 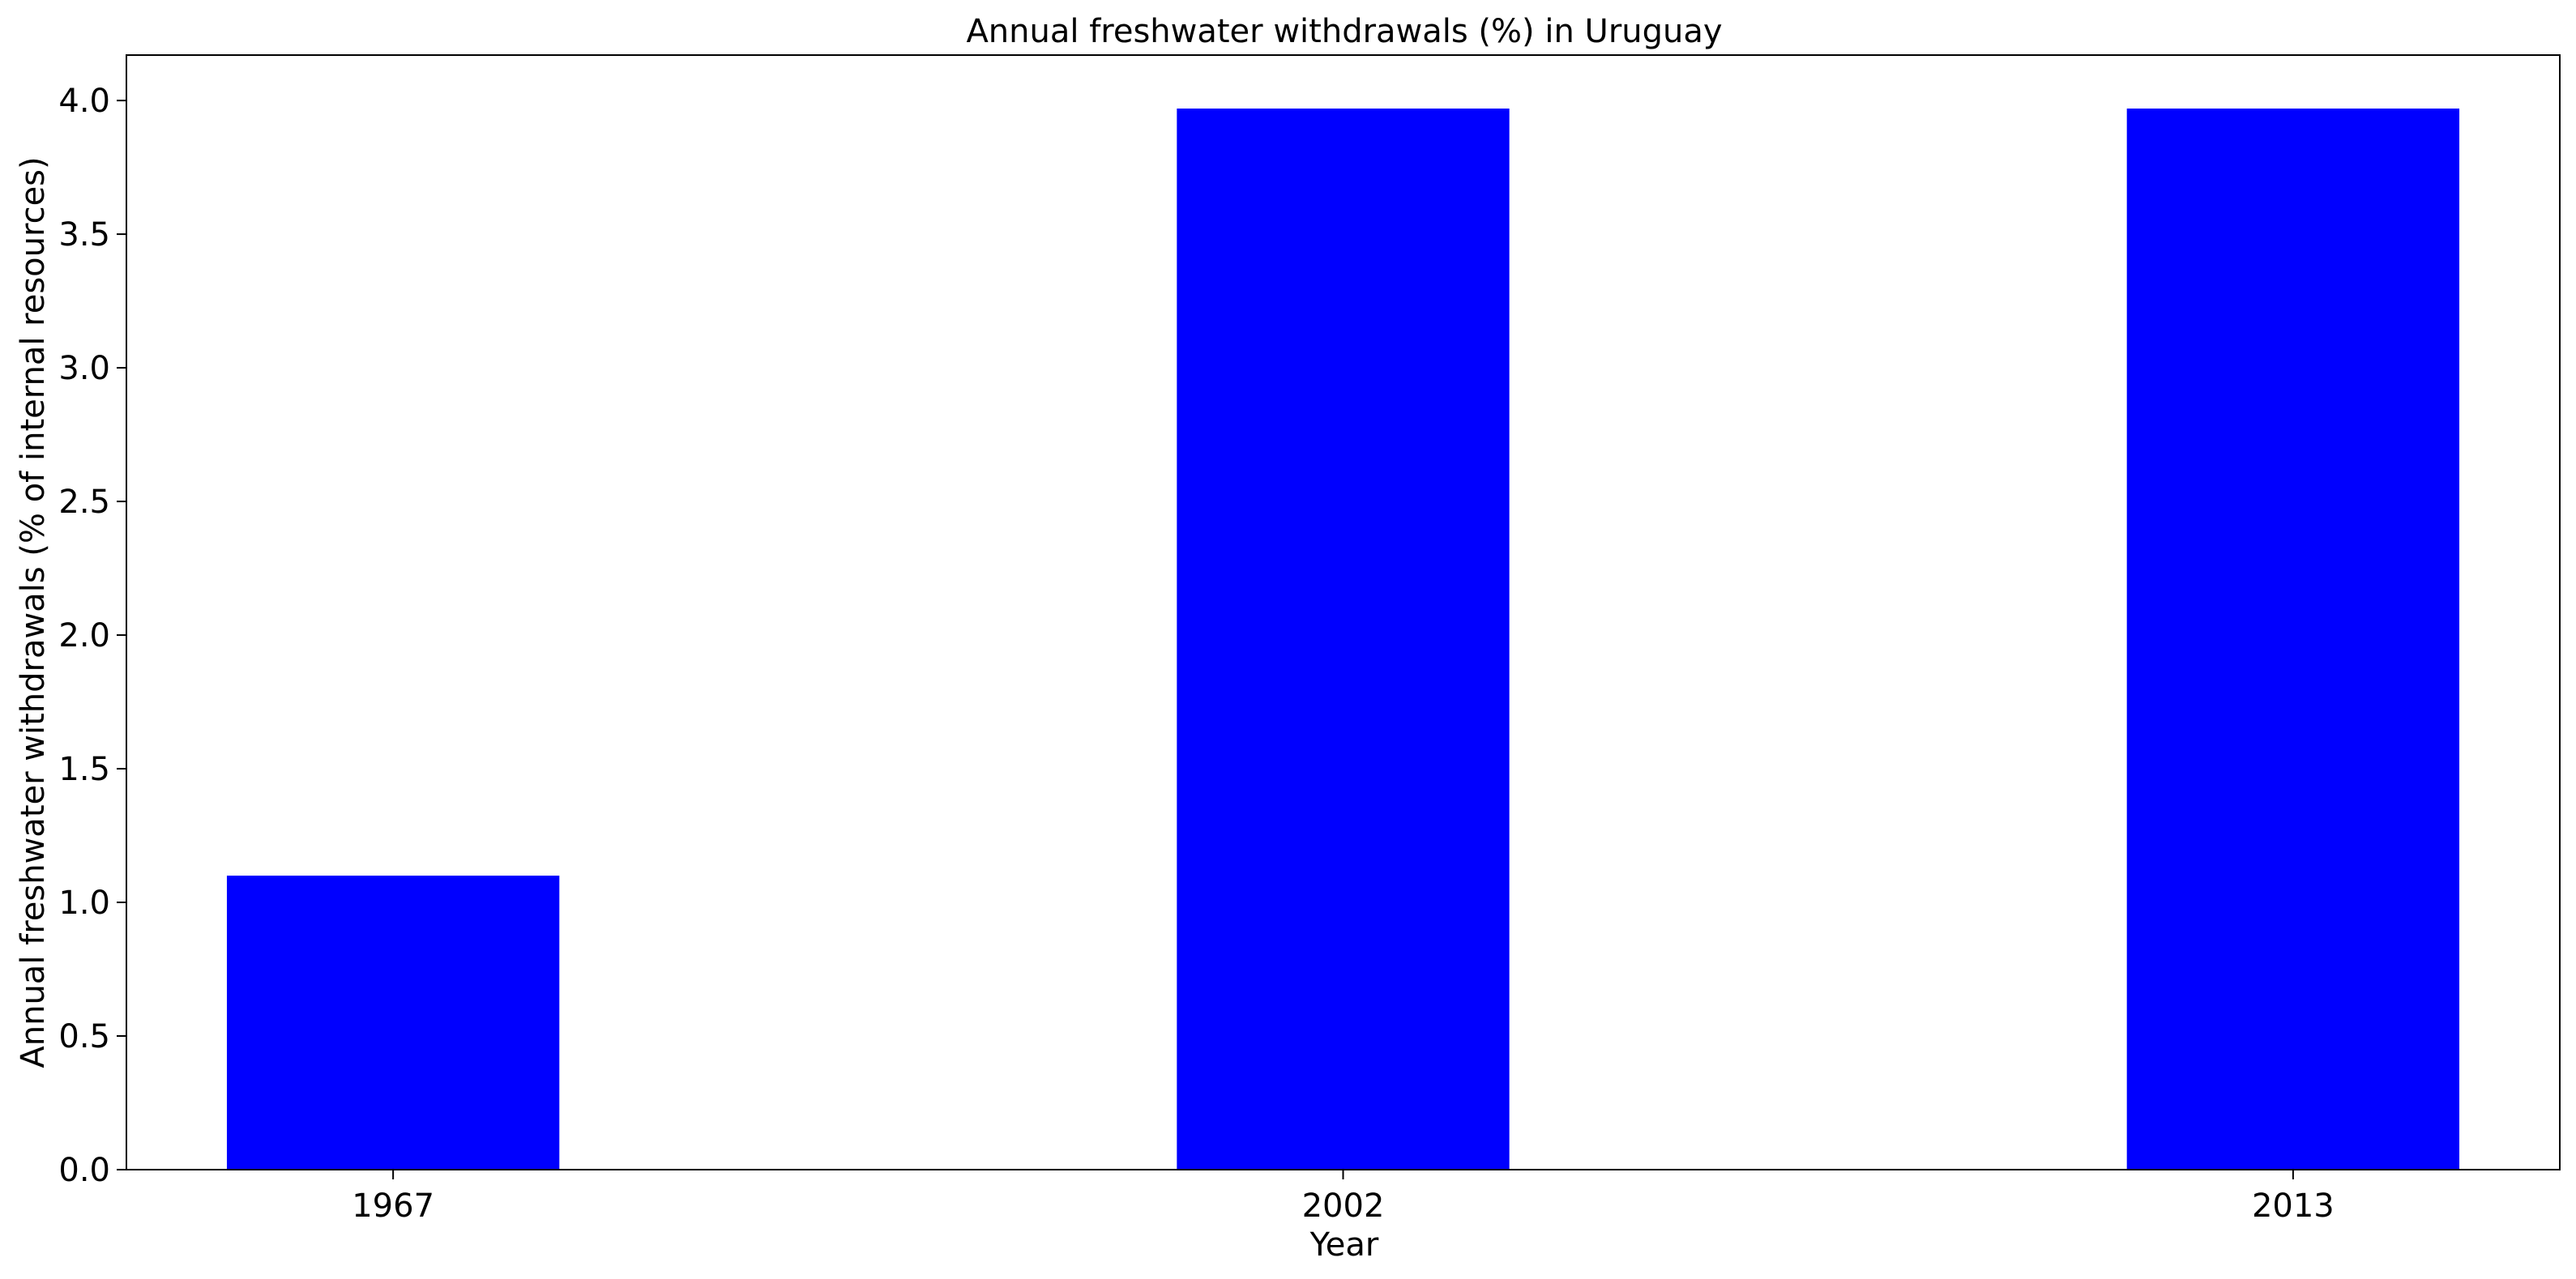 I want to click on bar-2013, so click(x=2293, y=639).